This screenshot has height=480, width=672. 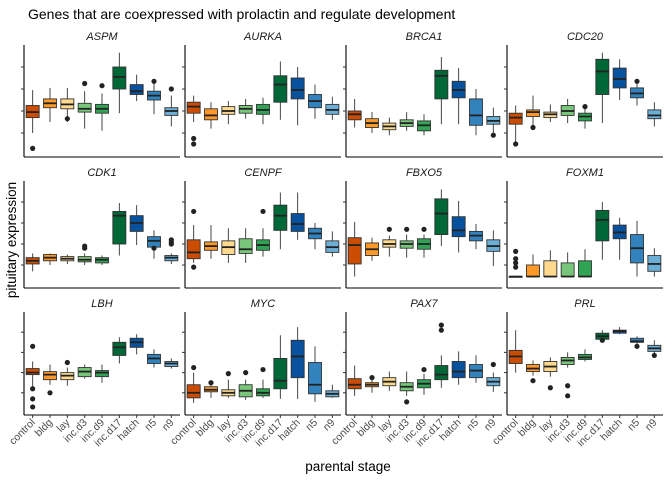 I want to click on facet-panel-cenpf: CENPF, so click(x=261, y=228).